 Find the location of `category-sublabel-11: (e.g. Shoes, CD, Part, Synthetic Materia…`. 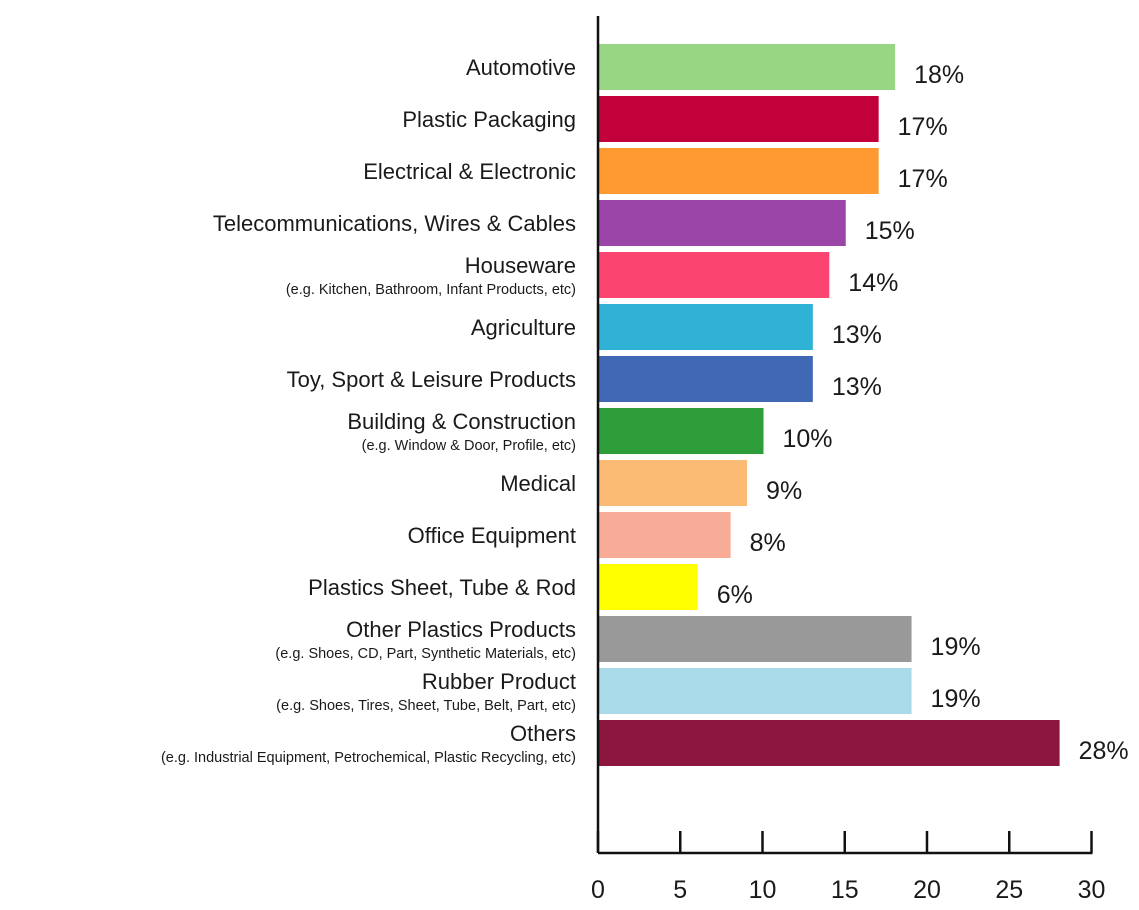

category-sublabel-11: (e.g. Shoes, CD, Part, Synthetic Materia… is located at coordinates (425, 654).